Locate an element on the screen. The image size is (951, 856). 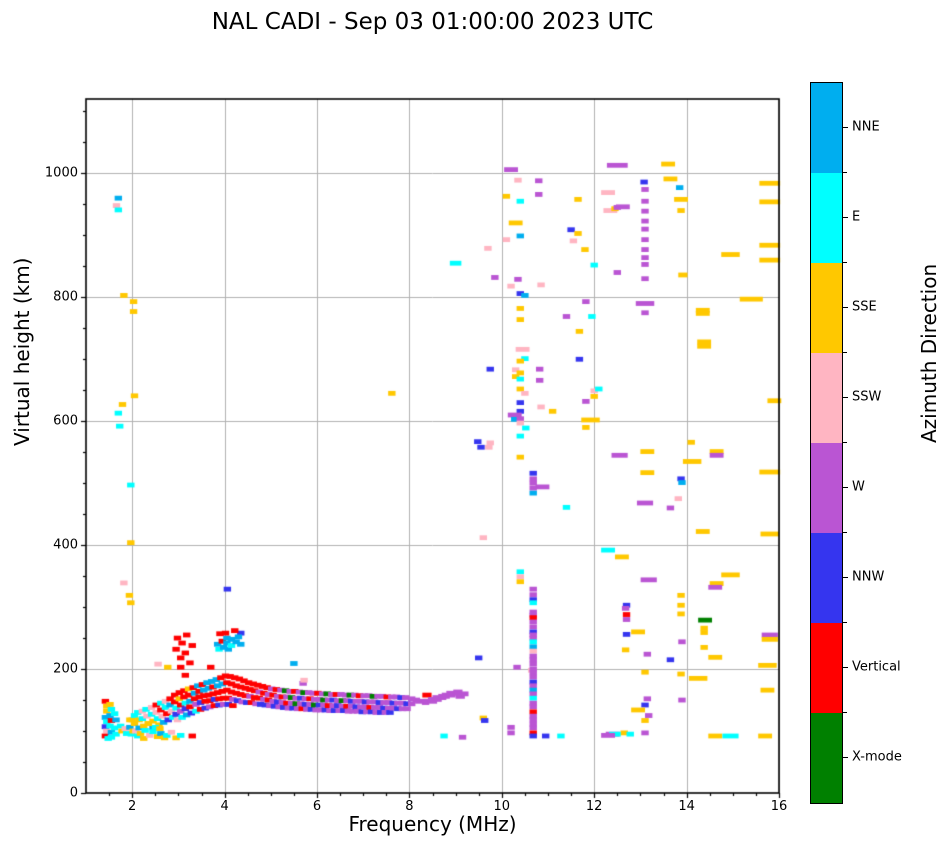
colorbar-segment-ssw is located at coordinates (826, 398).